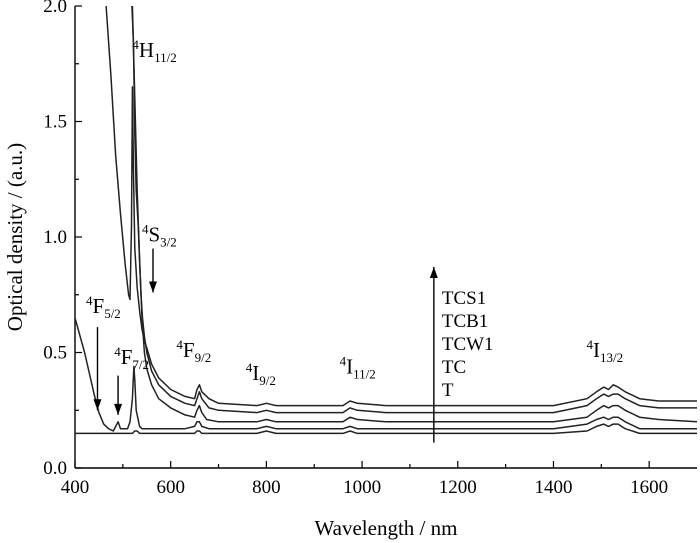 The image size is (700, 543). I want to click on annotation-f-7-2: 4F7/2, so click(131, 358).